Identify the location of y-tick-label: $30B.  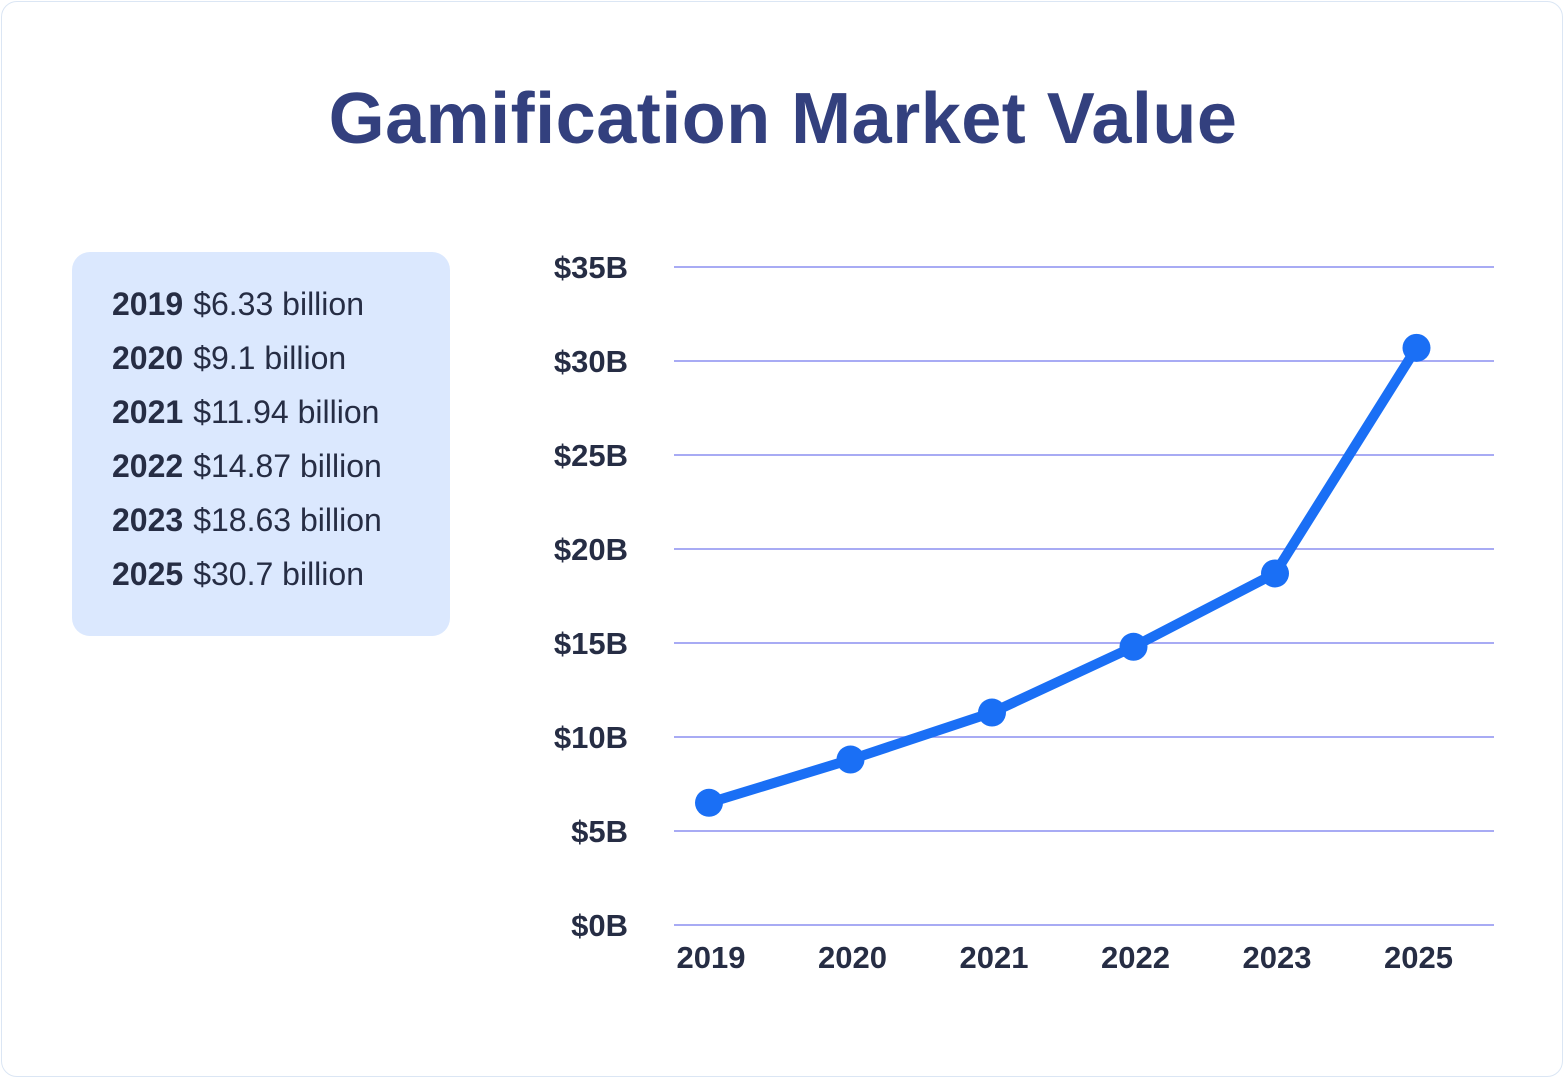
(591, 361).